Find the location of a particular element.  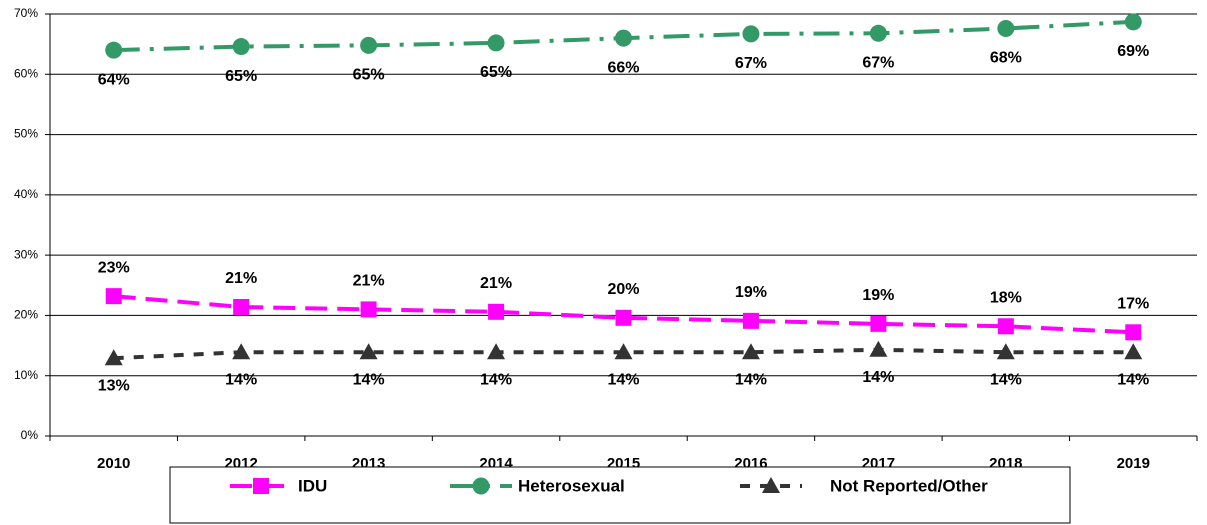

data-label: 17% is located at coordinates (1133, 304).